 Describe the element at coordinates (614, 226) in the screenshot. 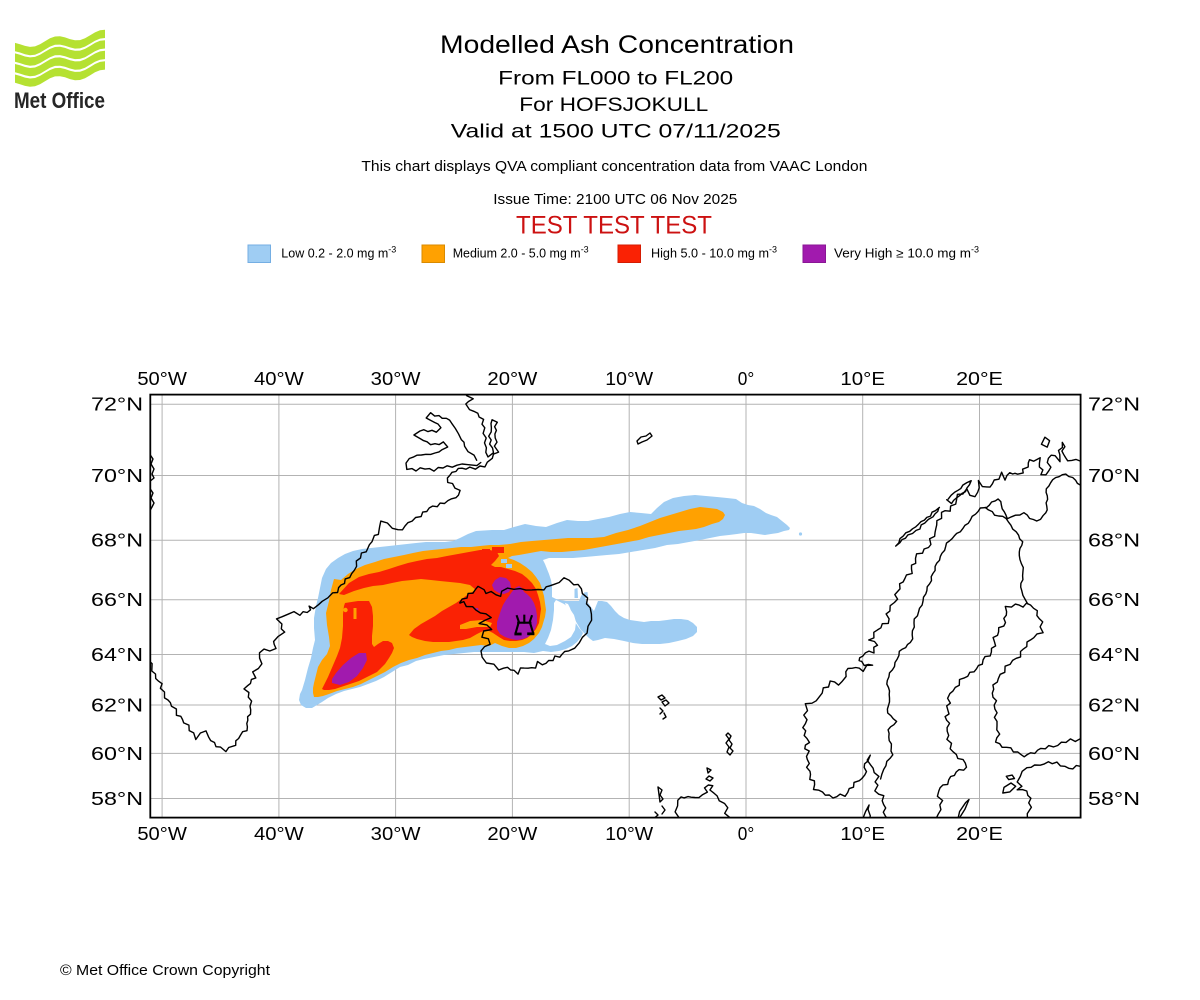

I see `svg-text: TEST TEST TEST` at that location.